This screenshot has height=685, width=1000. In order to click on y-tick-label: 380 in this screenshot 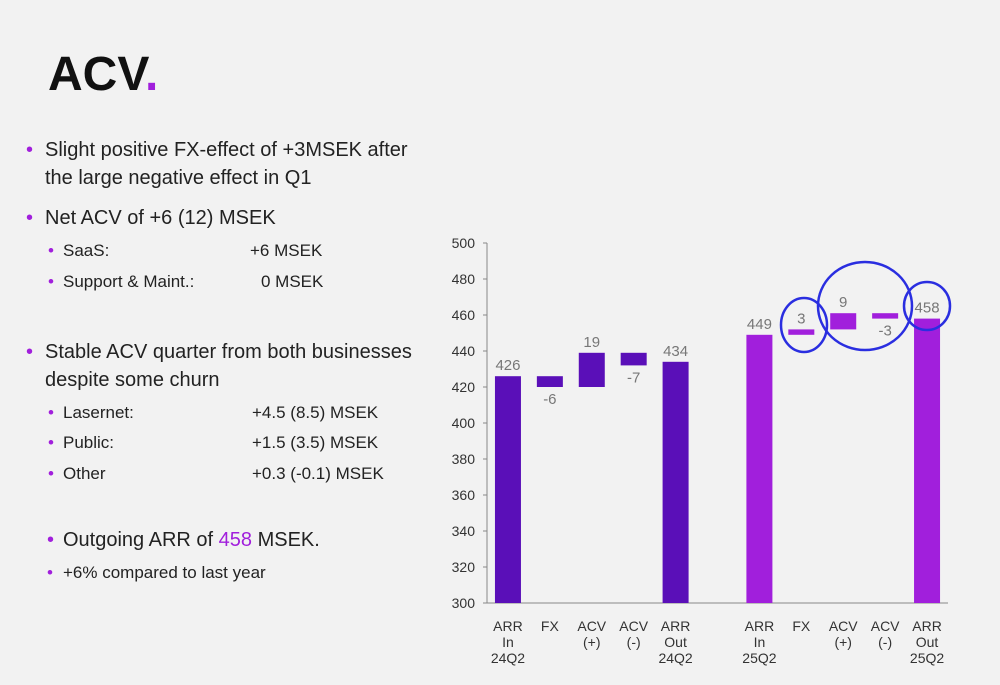, I will do `click(464, 459)`.